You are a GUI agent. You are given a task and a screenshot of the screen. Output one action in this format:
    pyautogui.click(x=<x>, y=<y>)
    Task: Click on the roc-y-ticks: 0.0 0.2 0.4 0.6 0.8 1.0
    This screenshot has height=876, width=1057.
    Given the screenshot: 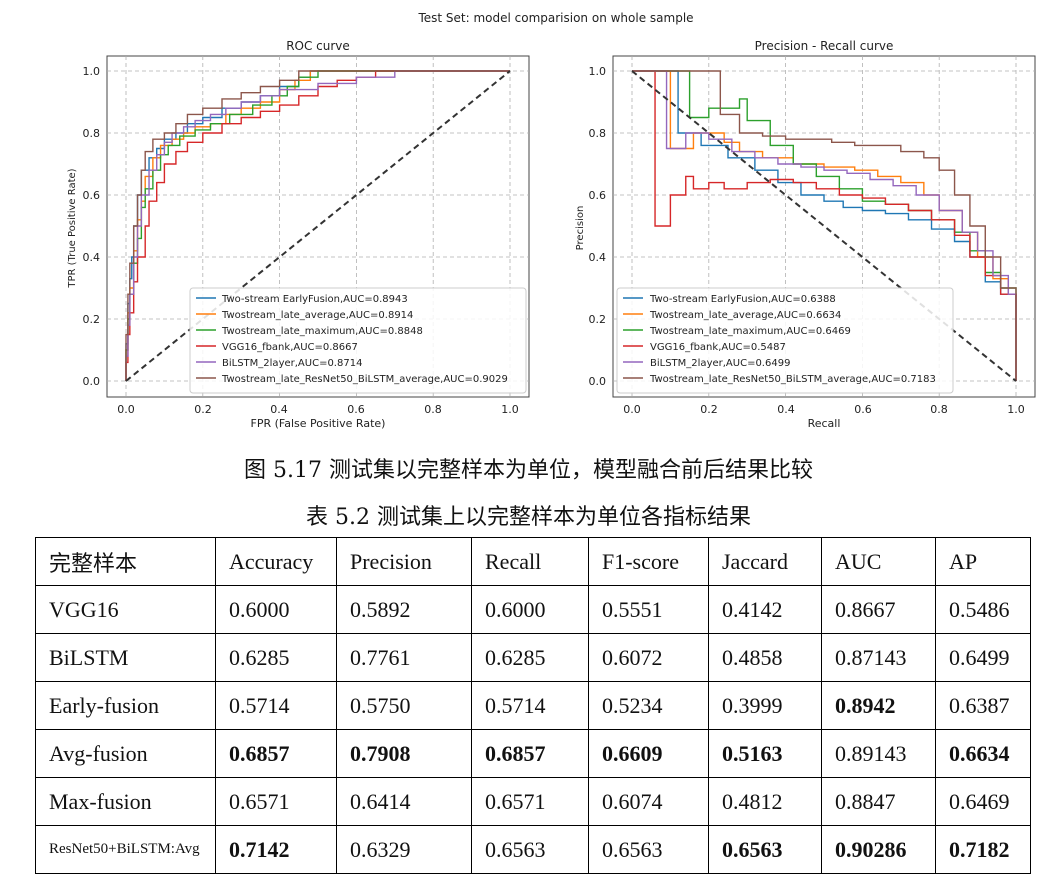 What is the action you would take?
    pyautogui.click(x=92, y=226)
    